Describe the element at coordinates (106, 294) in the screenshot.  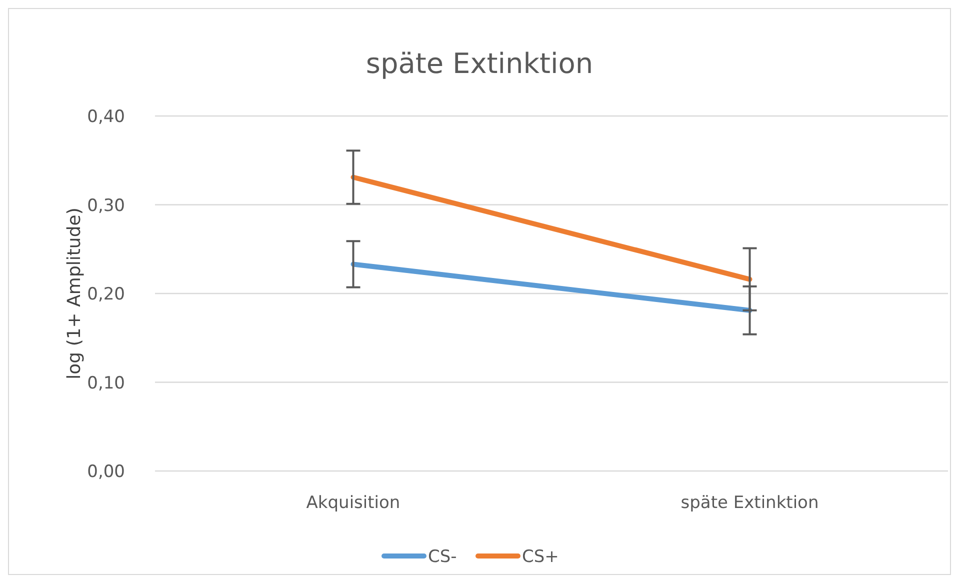
I see `y-tick-label: 0,20` at that location.